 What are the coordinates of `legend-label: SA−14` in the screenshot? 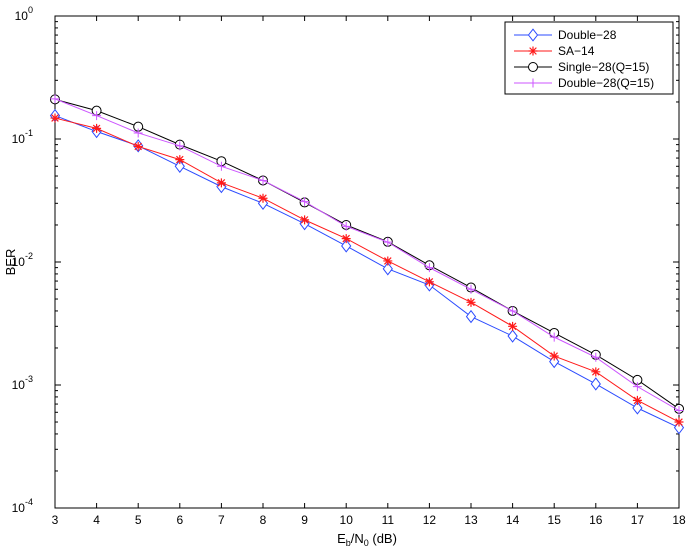 It's located at (576, 51).